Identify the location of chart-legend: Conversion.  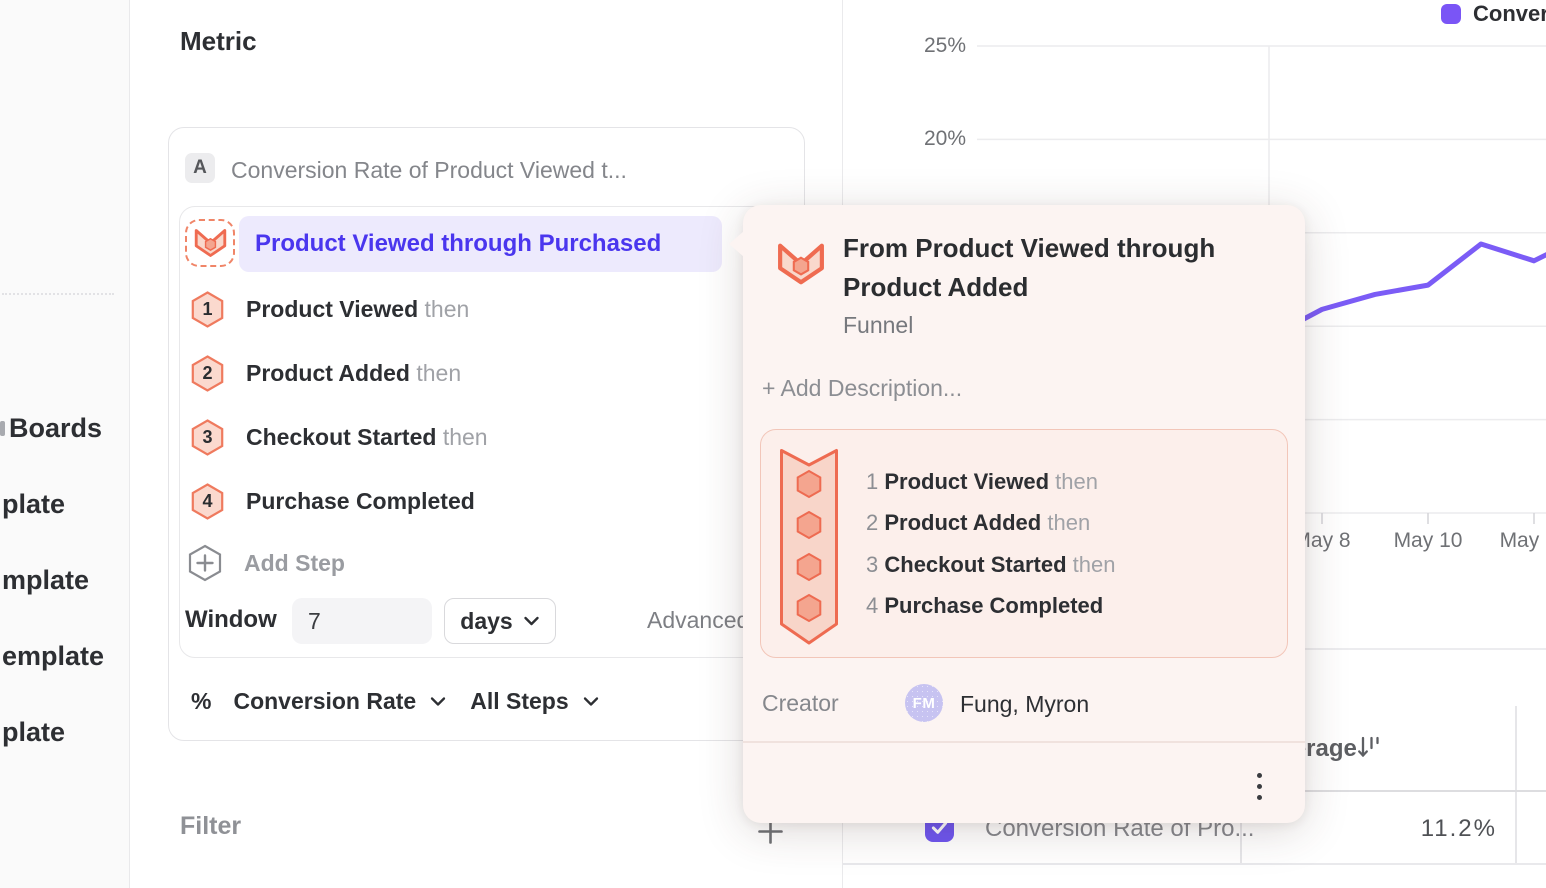
(1493, 14).